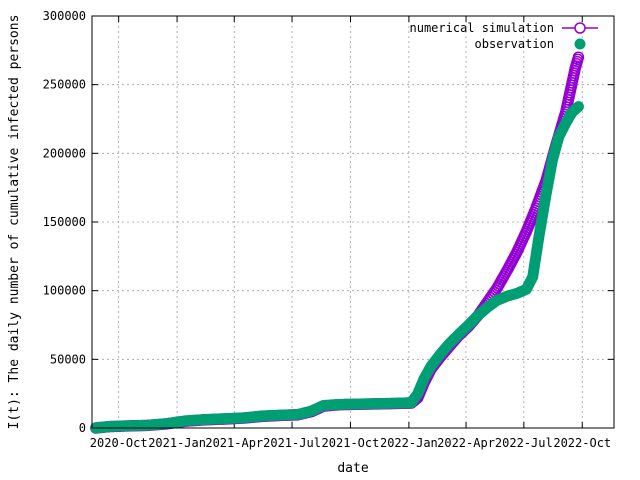 The width and height of the screenshot is (640, 480). What do you see at coordinates (82, 428) in the screenshot?
I see `y-tick-label: 0` at bounding box center [82, 428].